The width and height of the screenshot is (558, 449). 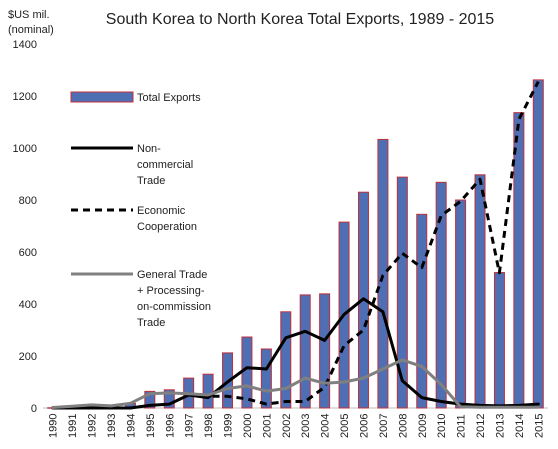 I want to click on legend-label-line-2: Cooperation, so click(x=167, y=227).